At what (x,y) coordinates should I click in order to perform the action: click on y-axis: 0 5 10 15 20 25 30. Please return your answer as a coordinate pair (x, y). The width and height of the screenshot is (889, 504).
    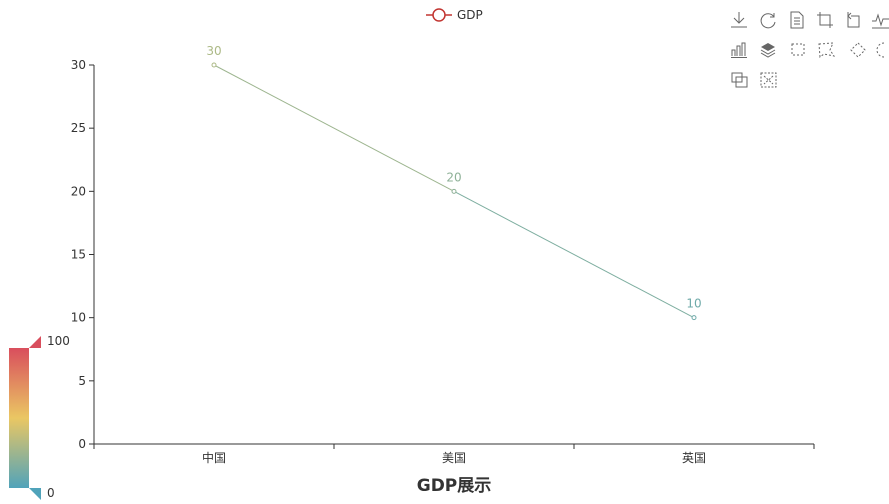
    Looking at the image, I should click on (83, 254).